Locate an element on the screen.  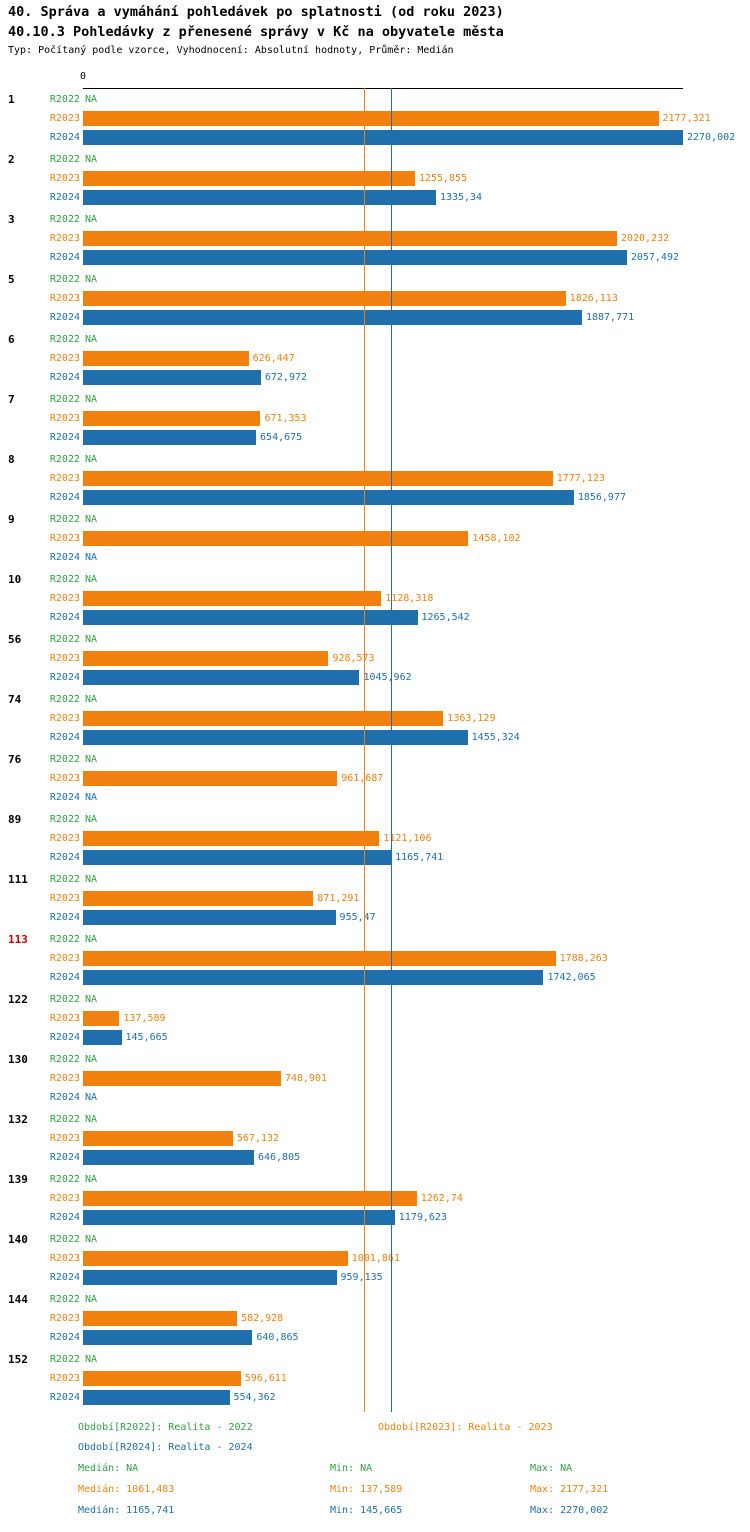
value-label: 1045,962 is located at coordinates (387, 677).